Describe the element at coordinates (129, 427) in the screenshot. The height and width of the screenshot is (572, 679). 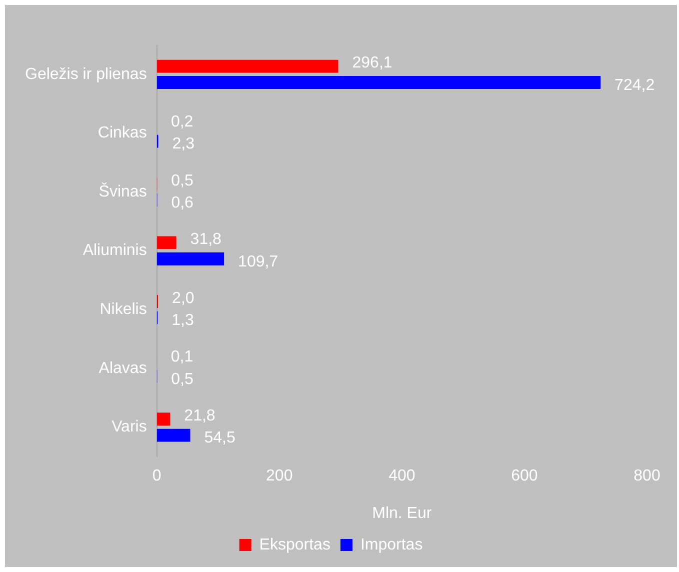
I see `y-tick-label: Varis` at that location.